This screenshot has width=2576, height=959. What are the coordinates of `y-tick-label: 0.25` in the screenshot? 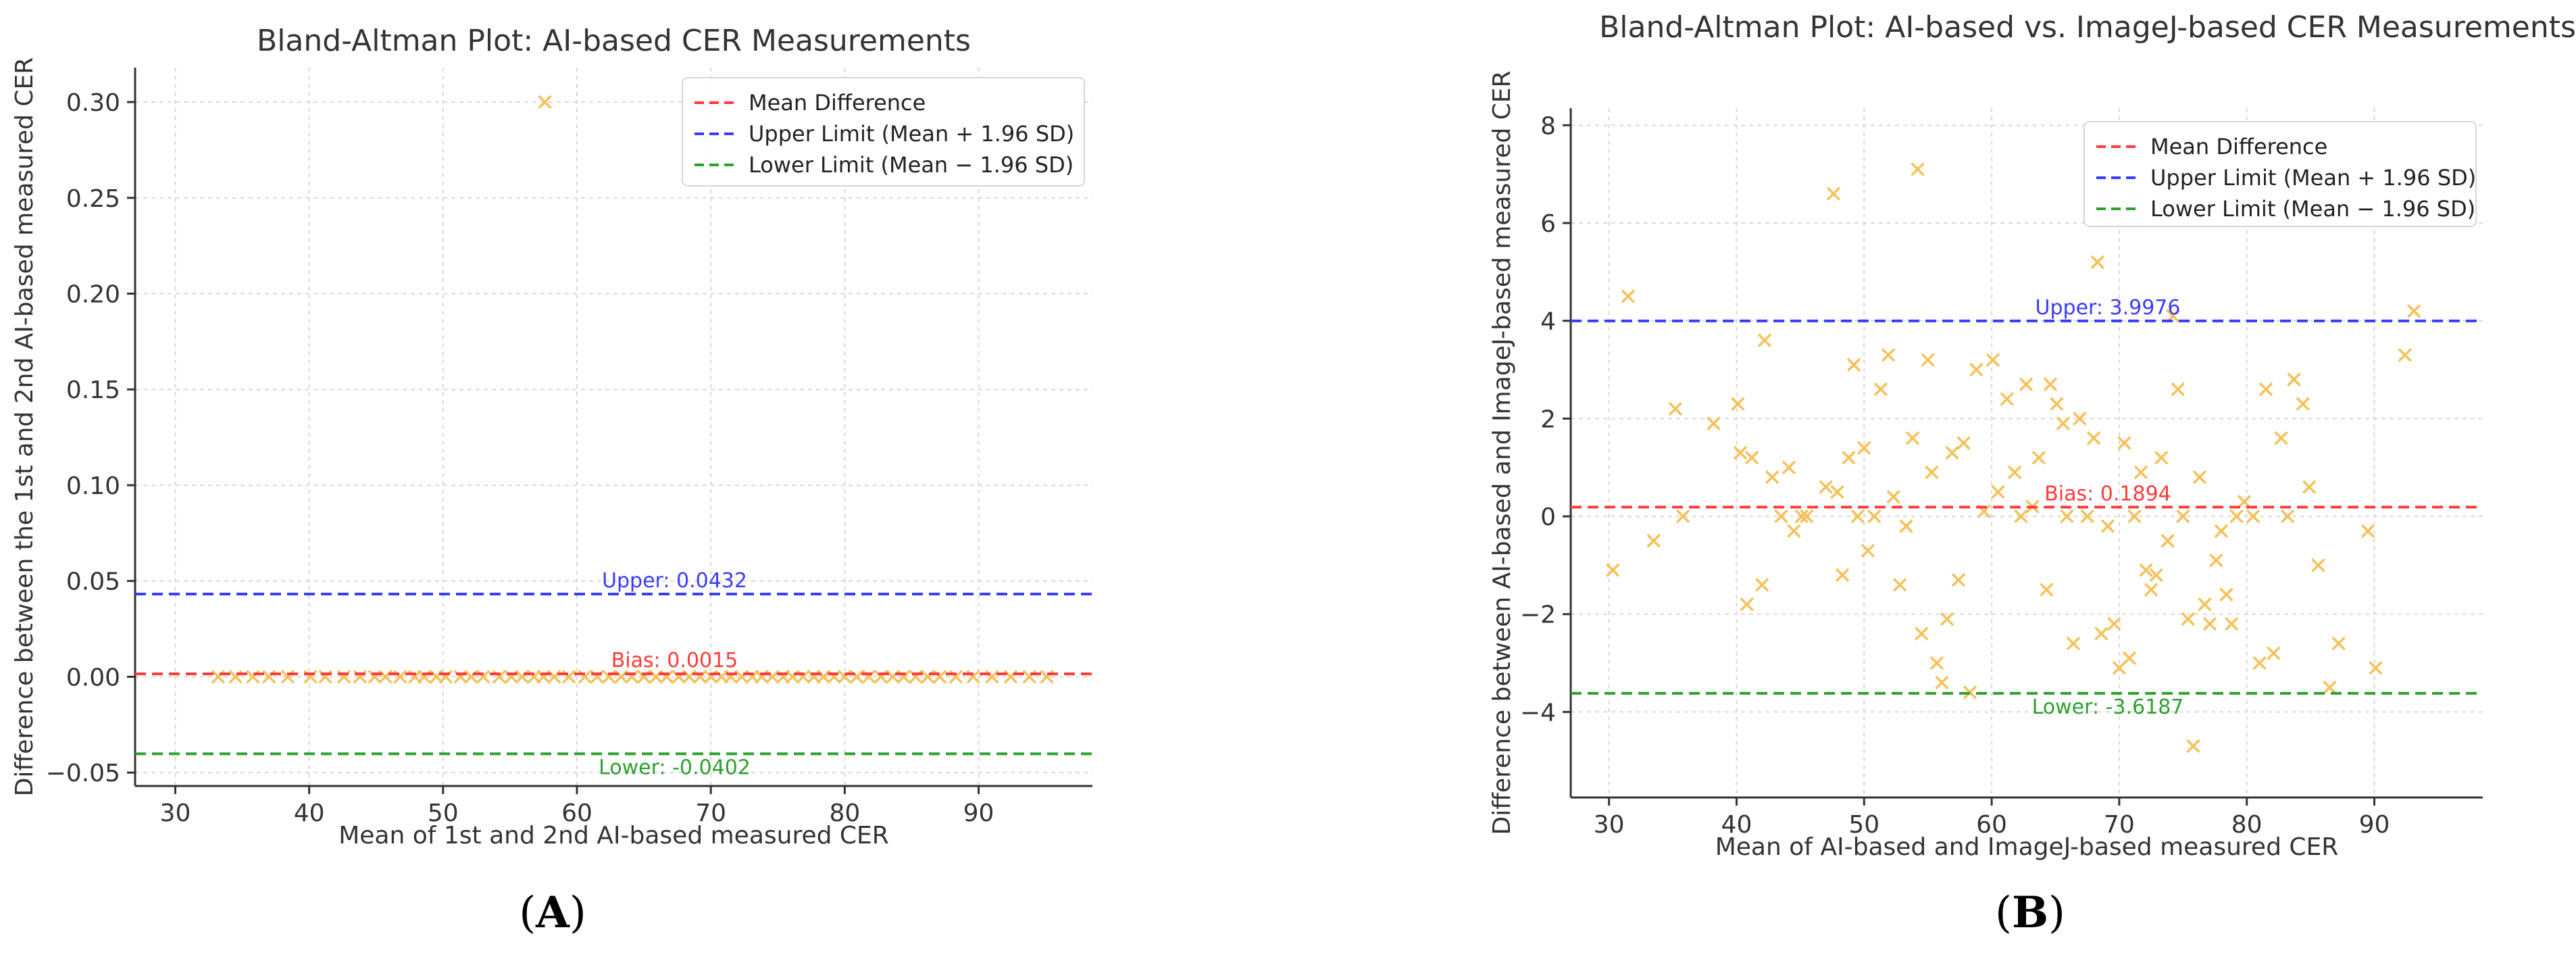 It's located at (93, 199).